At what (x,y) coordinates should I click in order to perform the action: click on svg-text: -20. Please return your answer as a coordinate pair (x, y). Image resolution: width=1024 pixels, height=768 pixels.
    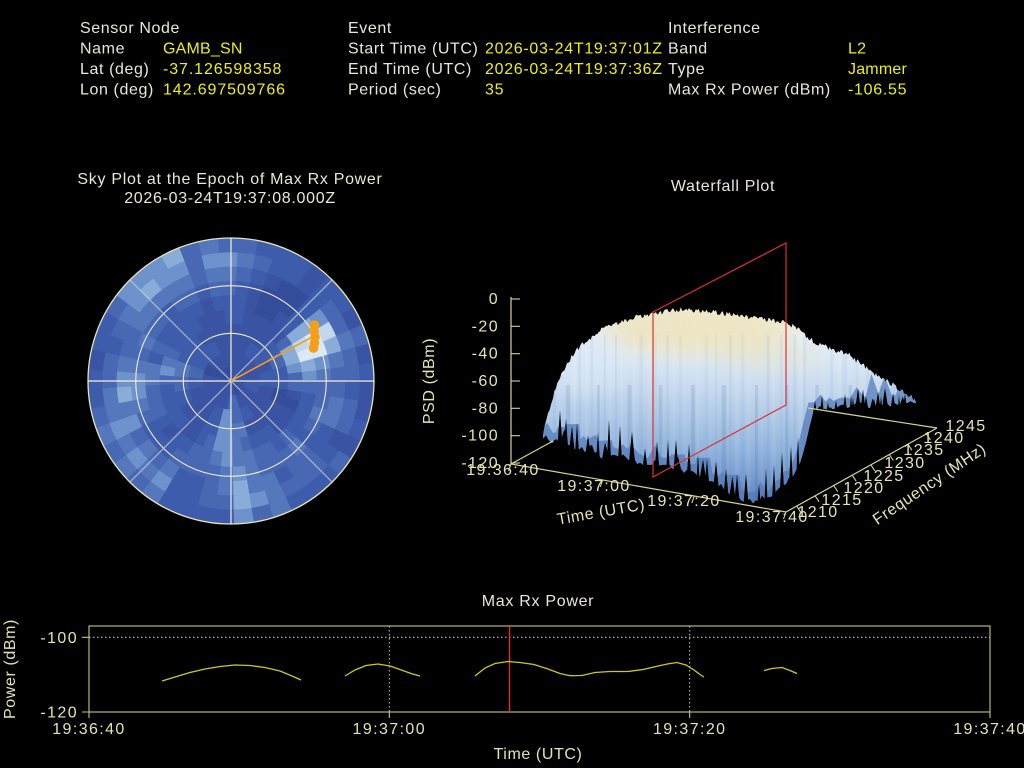
    Looking at the image, I should click on (485, 326).